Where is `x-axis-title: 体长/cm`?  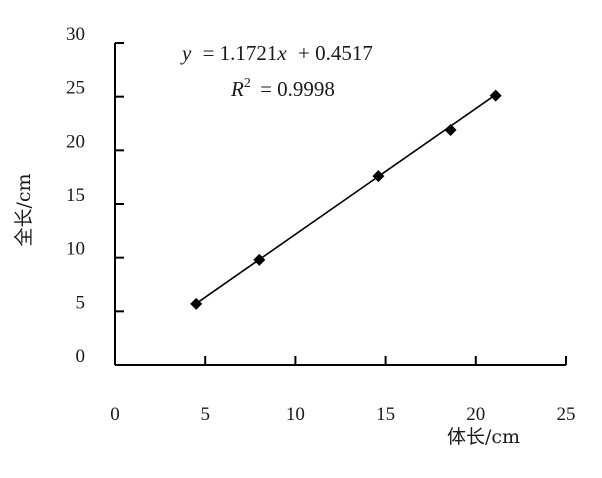
x-axis-title: 体长/cm is located at coordinates (483, 437).